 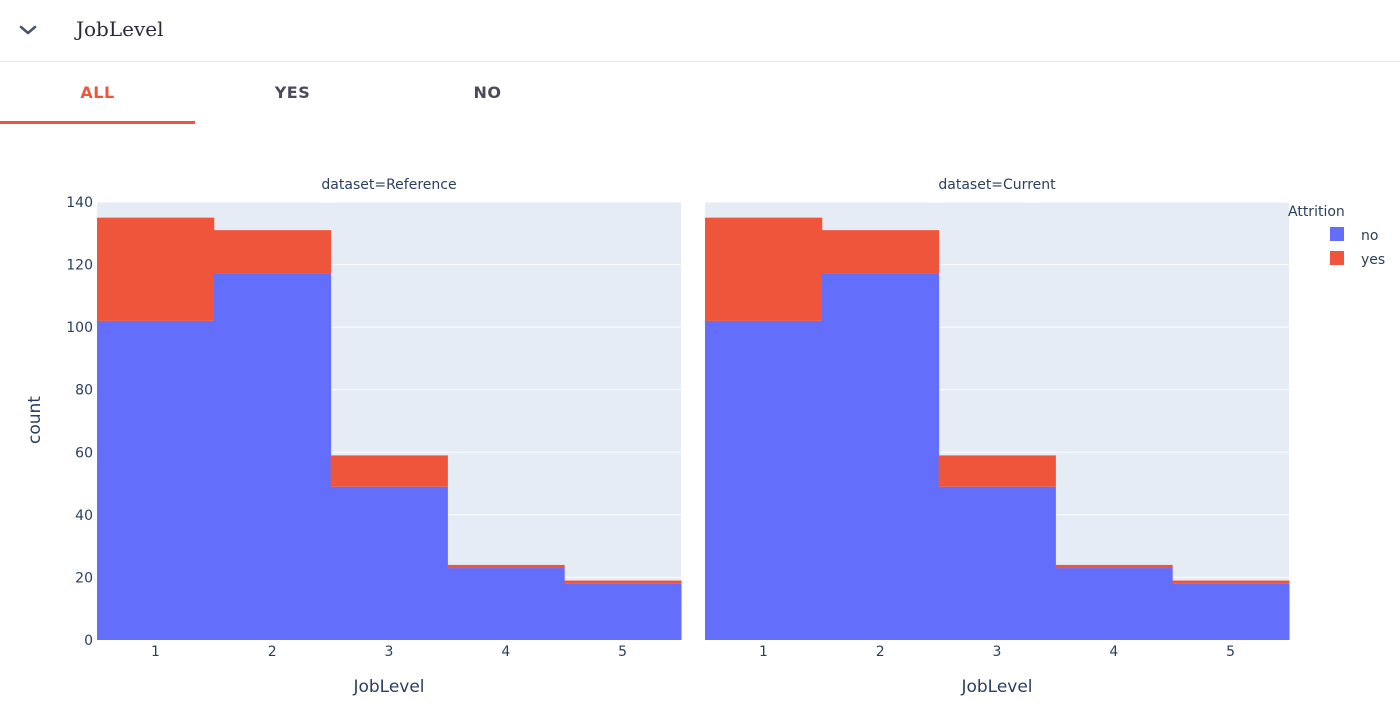 What do you see at coordinates (1113, 652) in the screenshot?
I see `x-tick-label-current: 4` at bounding box center [1113, 652].